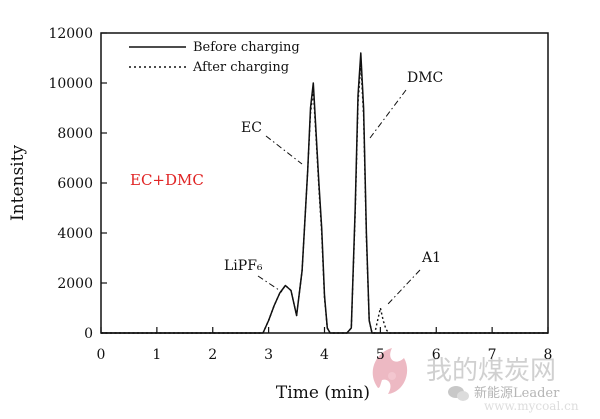  I want to click on annotation-dmc: DMC, so click(425, 78).